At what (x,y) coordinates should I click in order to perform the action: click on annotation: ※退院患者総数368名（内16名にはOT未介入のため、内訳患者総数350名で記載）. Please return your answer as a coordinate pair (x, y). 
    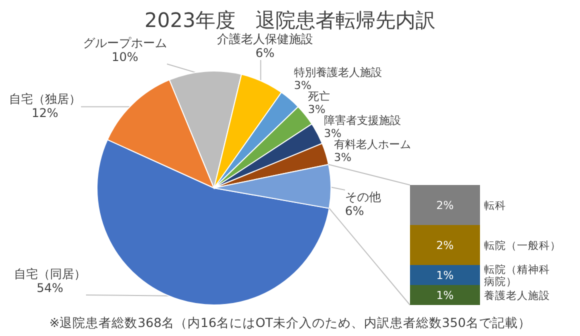
    Looking at the image, I should click on (290, 322).